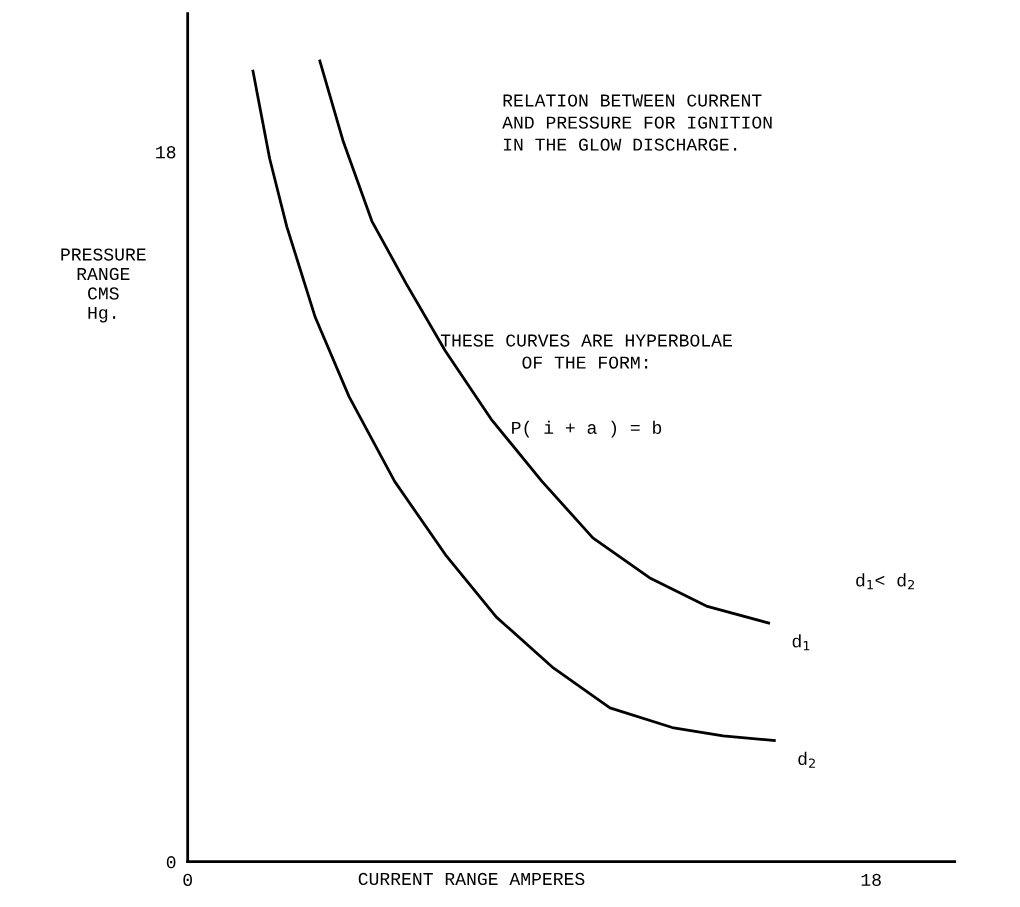 This screenshot has width=1020, height=907. Describe the element at coordinates (471, 879) in the screenshot. I see `x-axis-title: CURRENT RANGE AMPERES` at that location.